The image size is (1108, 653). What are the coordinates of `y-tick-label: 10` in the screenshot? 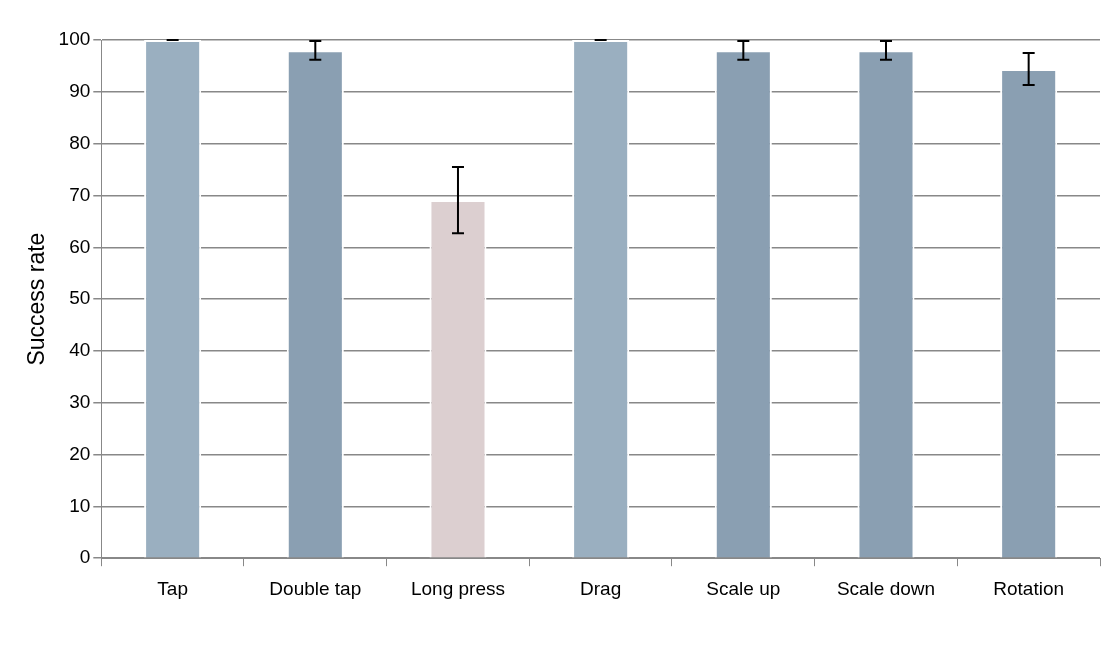 It's located at (80, 505).